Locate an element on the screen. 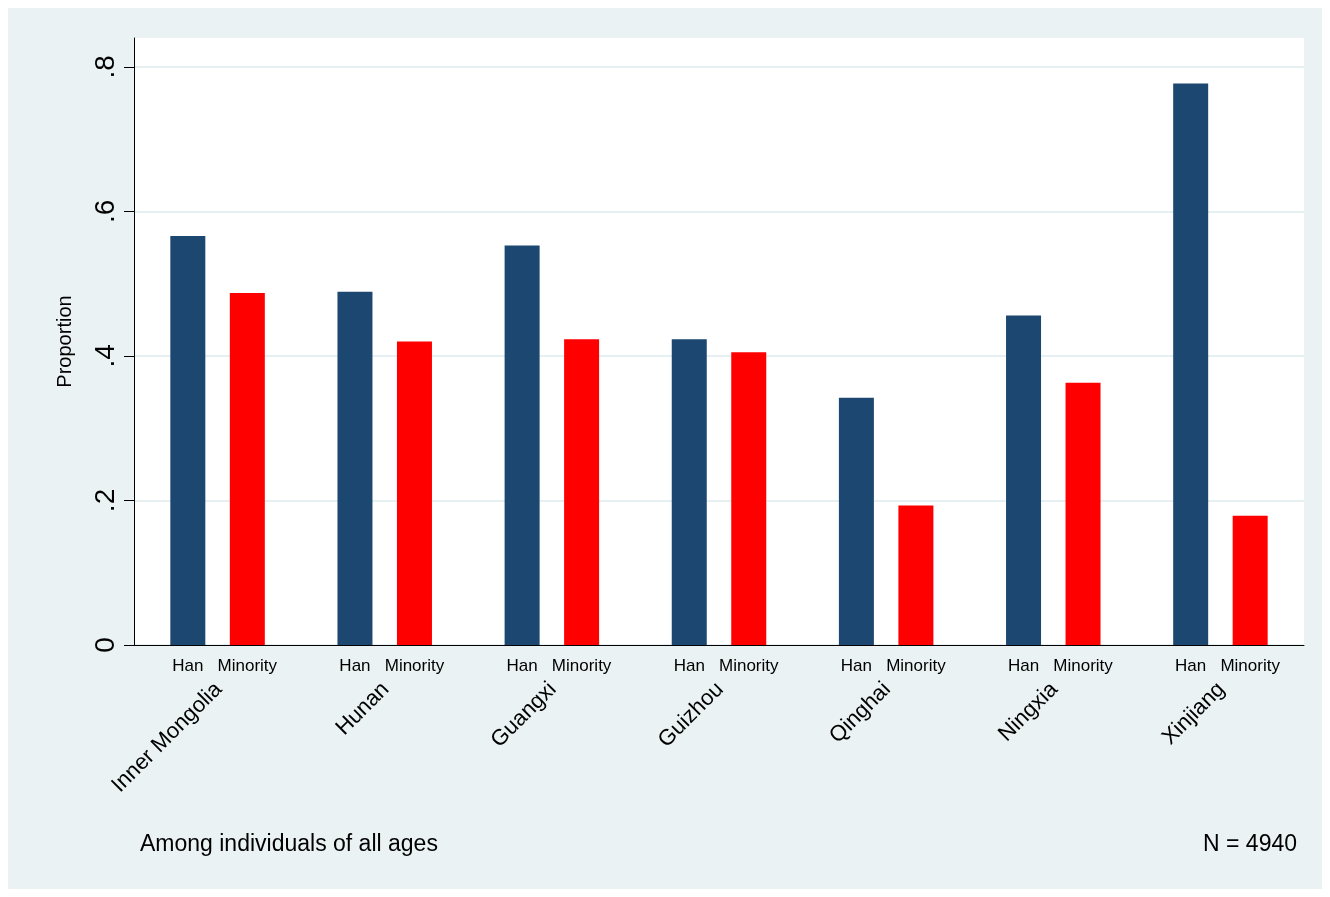  text: N = 4940 is located at coordinates (1250, 842).